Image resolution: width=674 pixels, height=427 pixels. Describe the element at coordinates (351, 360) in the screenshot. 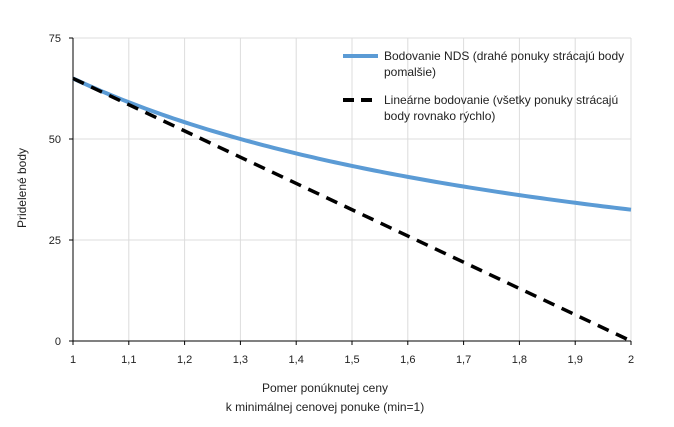

I see `x-tick-label: 1,5` at that location.